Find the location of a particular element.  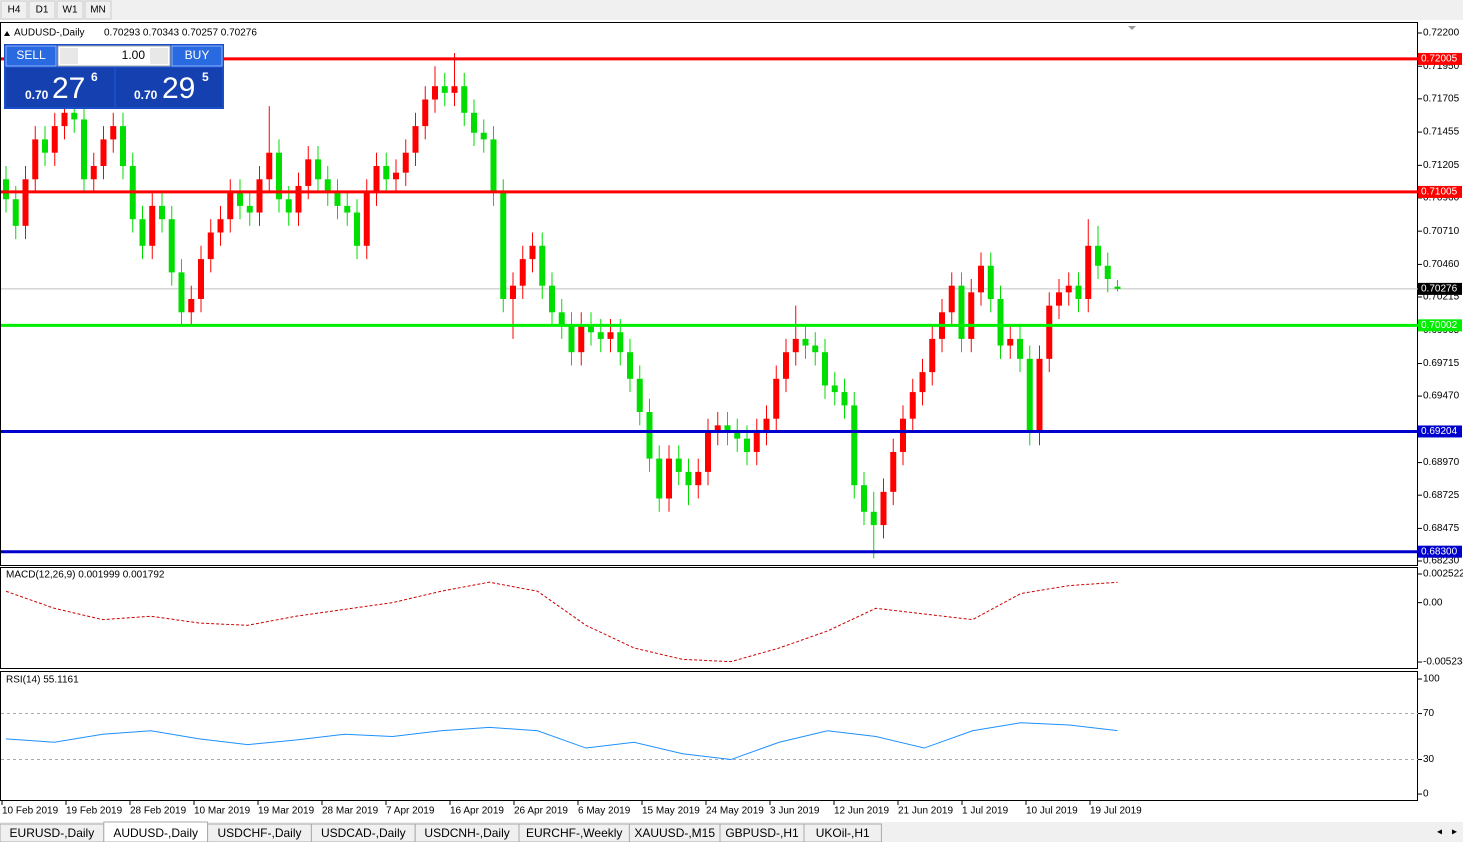

x-tick-label: 19 Feb 2019 is located at coordinates (94, 811).